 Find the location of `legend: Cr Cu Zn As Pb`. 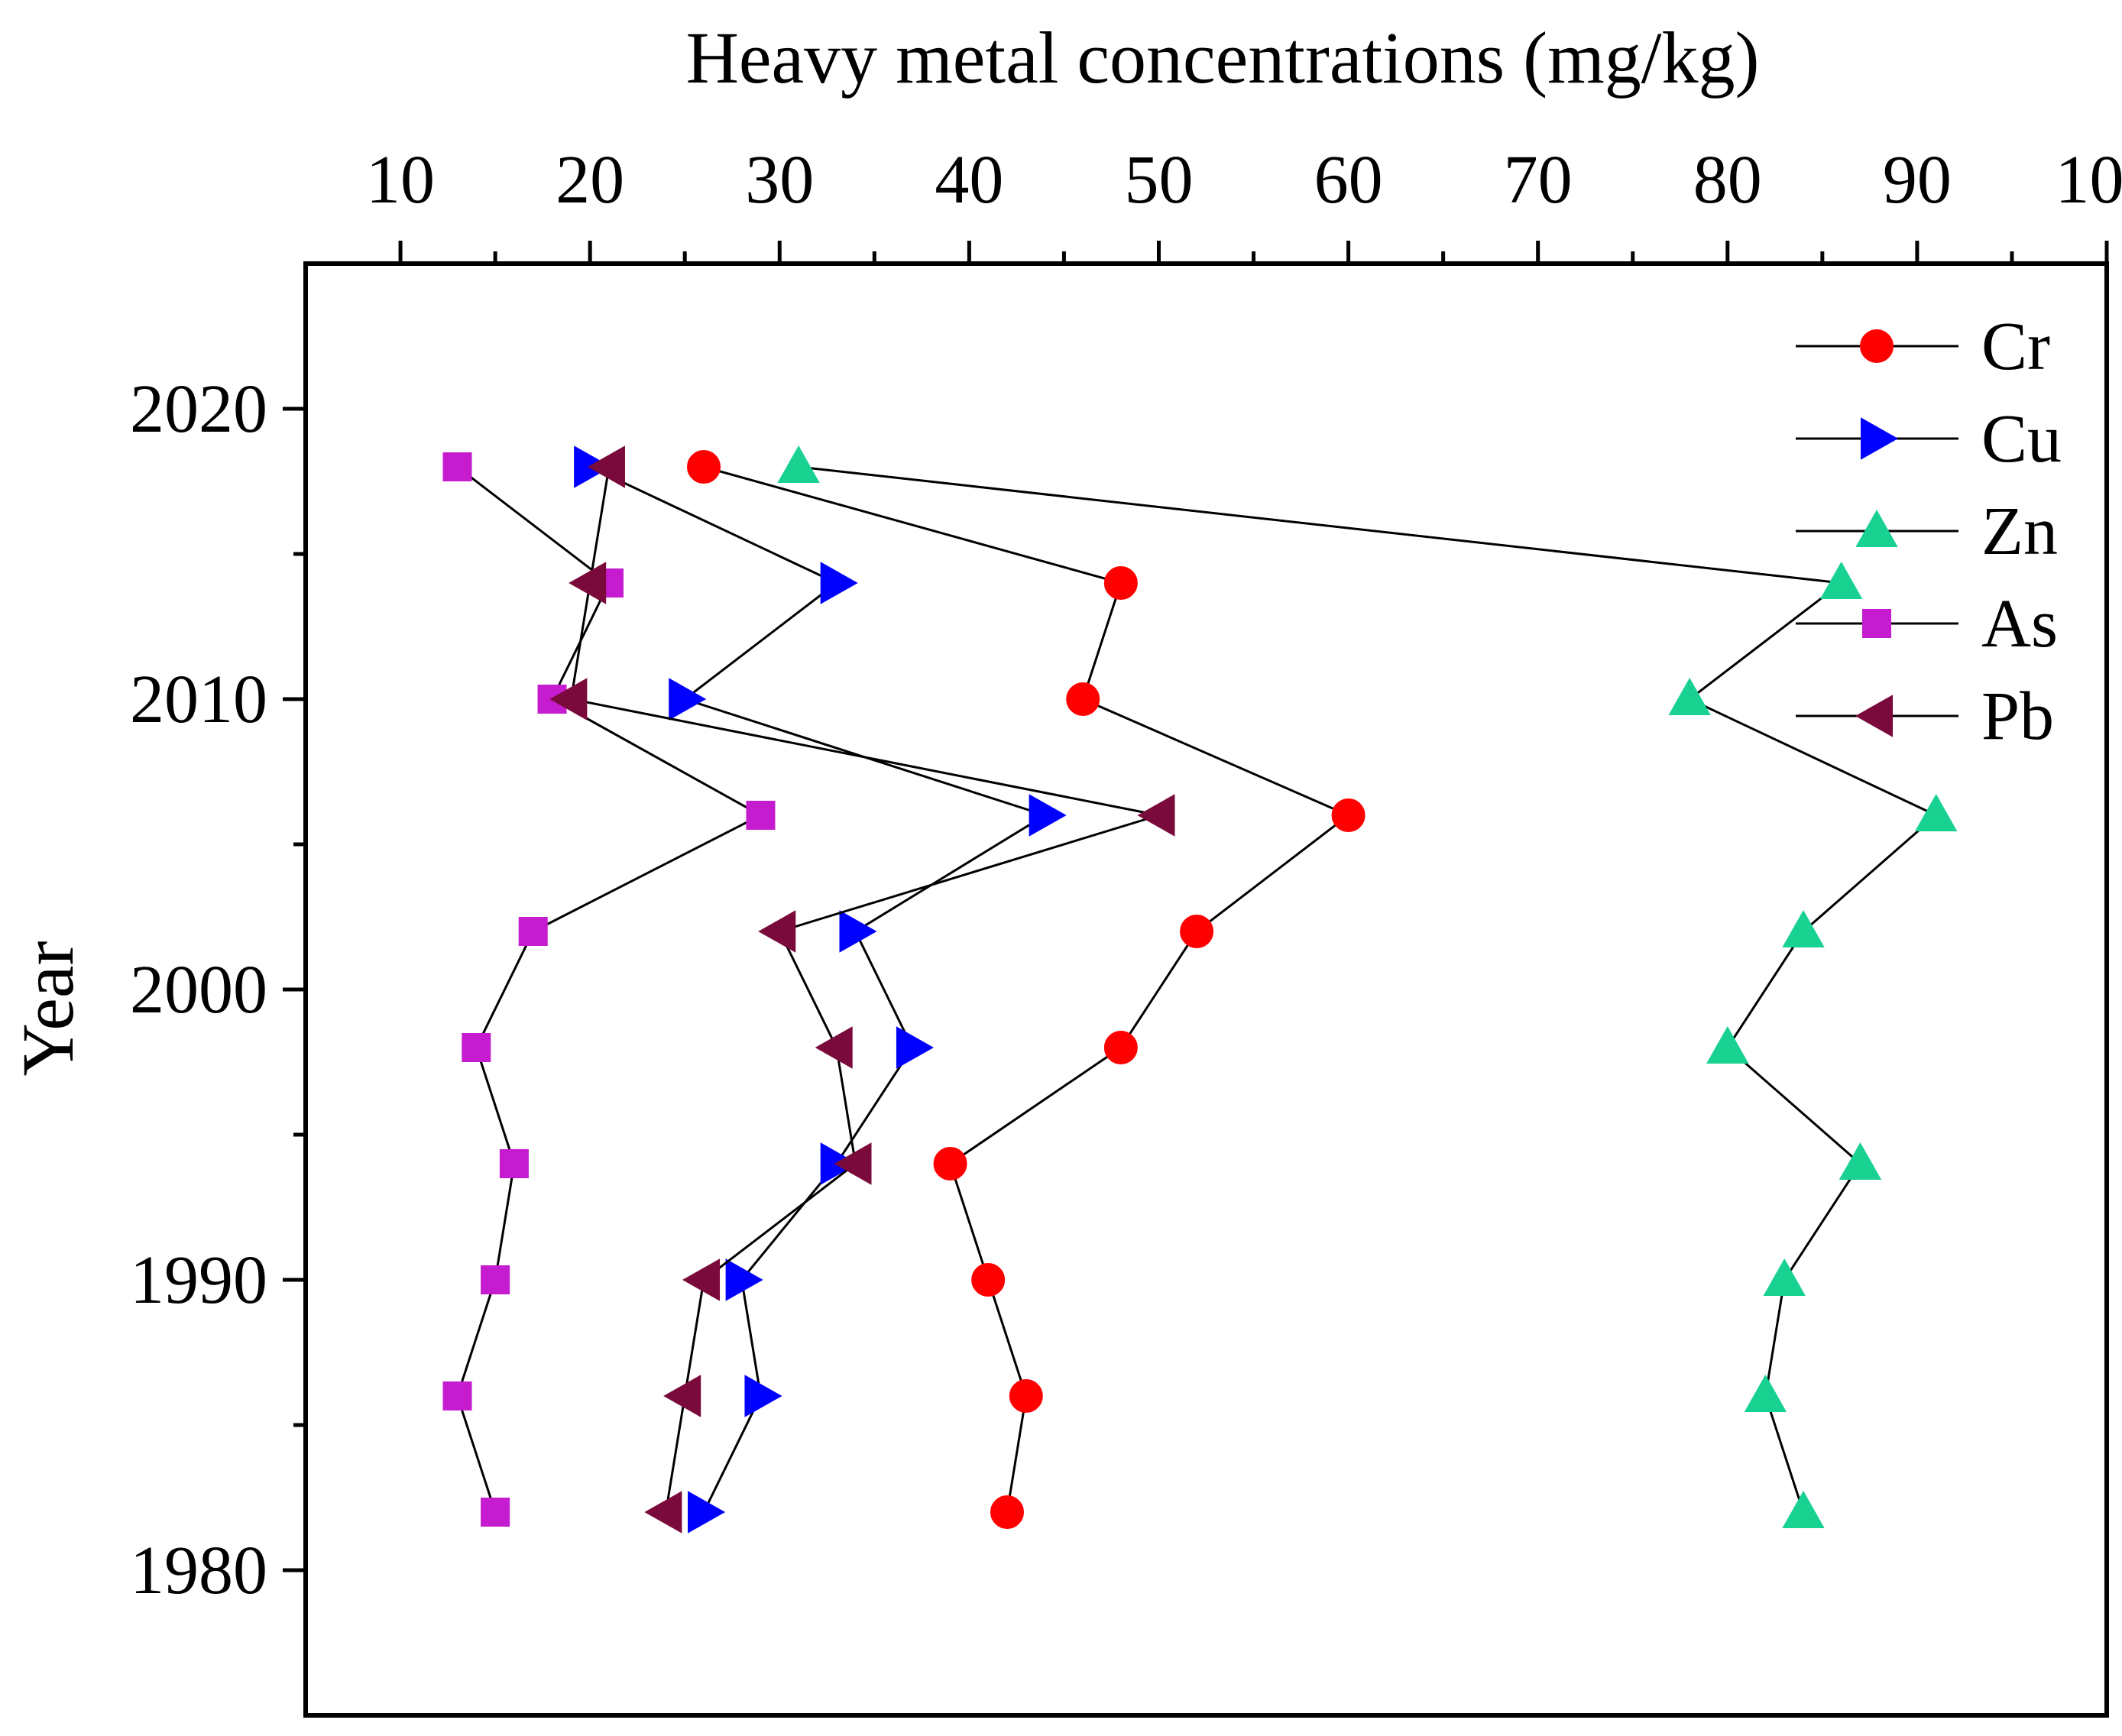

legend: Cr Cu Zn As Pb is located at coordinates (1929, 531).